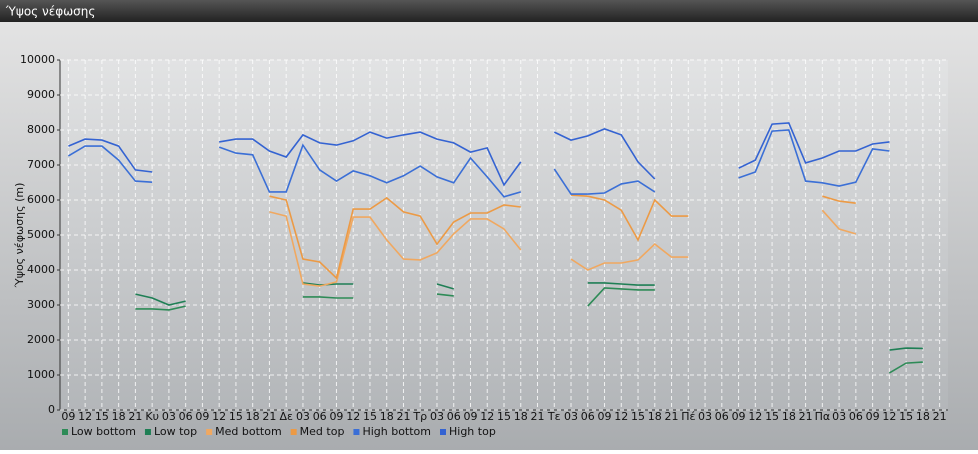 This screenshot has width=978, height=454. Describe the element at coordinates (37, 59) in the screenshot. I see `y-tick-label: 10000` at that location.